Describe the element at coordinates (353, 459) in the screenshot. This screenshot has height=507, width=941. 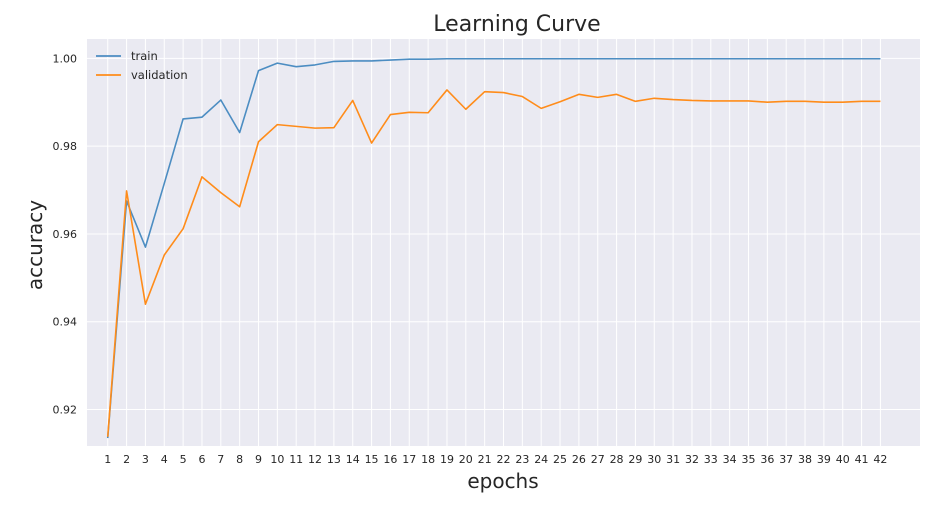
I see `x-tick-label: 14` at that location.